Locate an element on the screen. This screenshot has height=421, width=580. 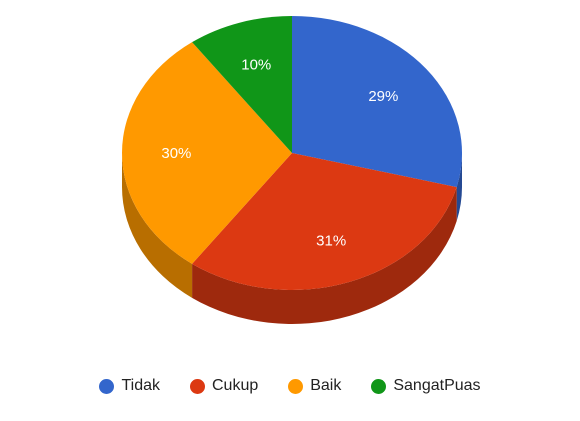
legend-item-baik: Baik is located at coordinates (314, 386).